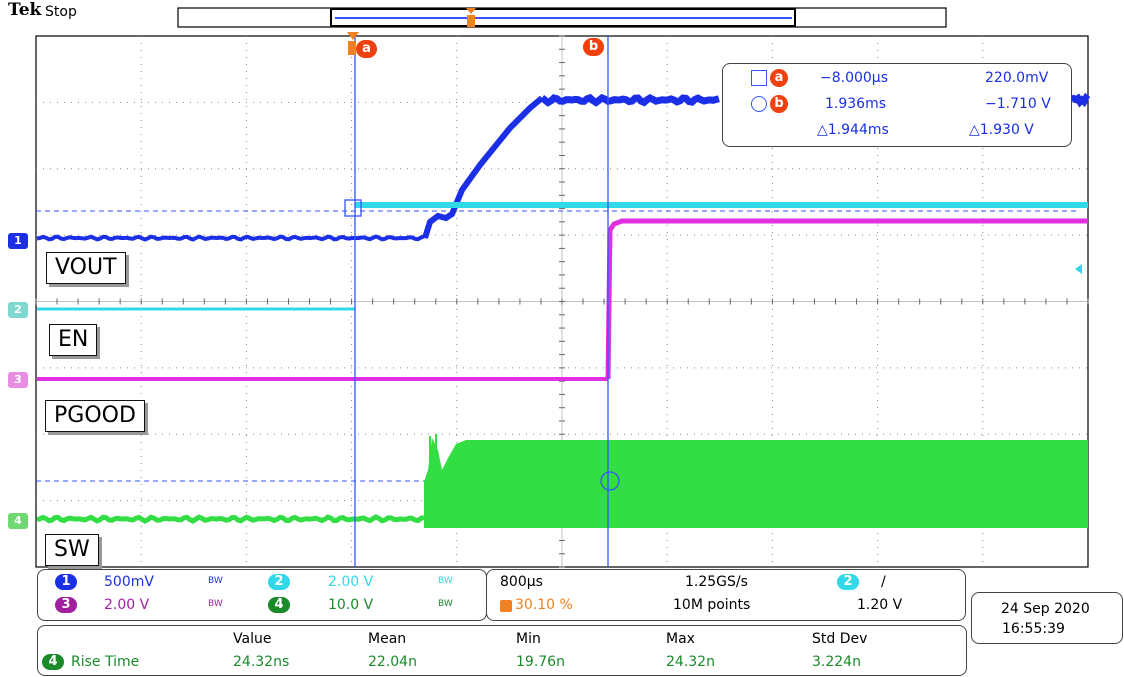  I want to click on ch1-scale: 500mV, so click(129, 582).